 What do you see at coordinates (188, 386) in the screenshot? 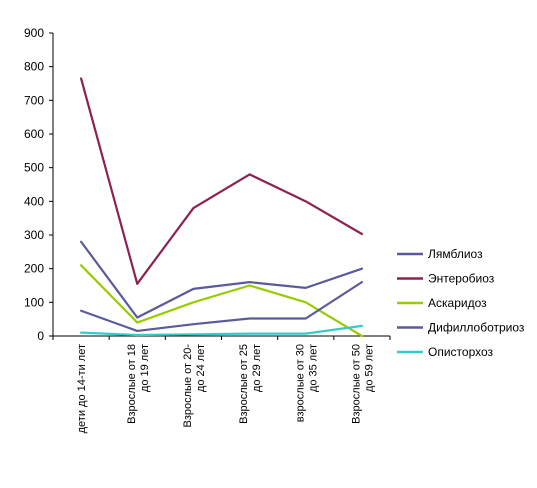
I see `x-tick-label-line: Взрослые от 20-` at bounding box center [188, 386].